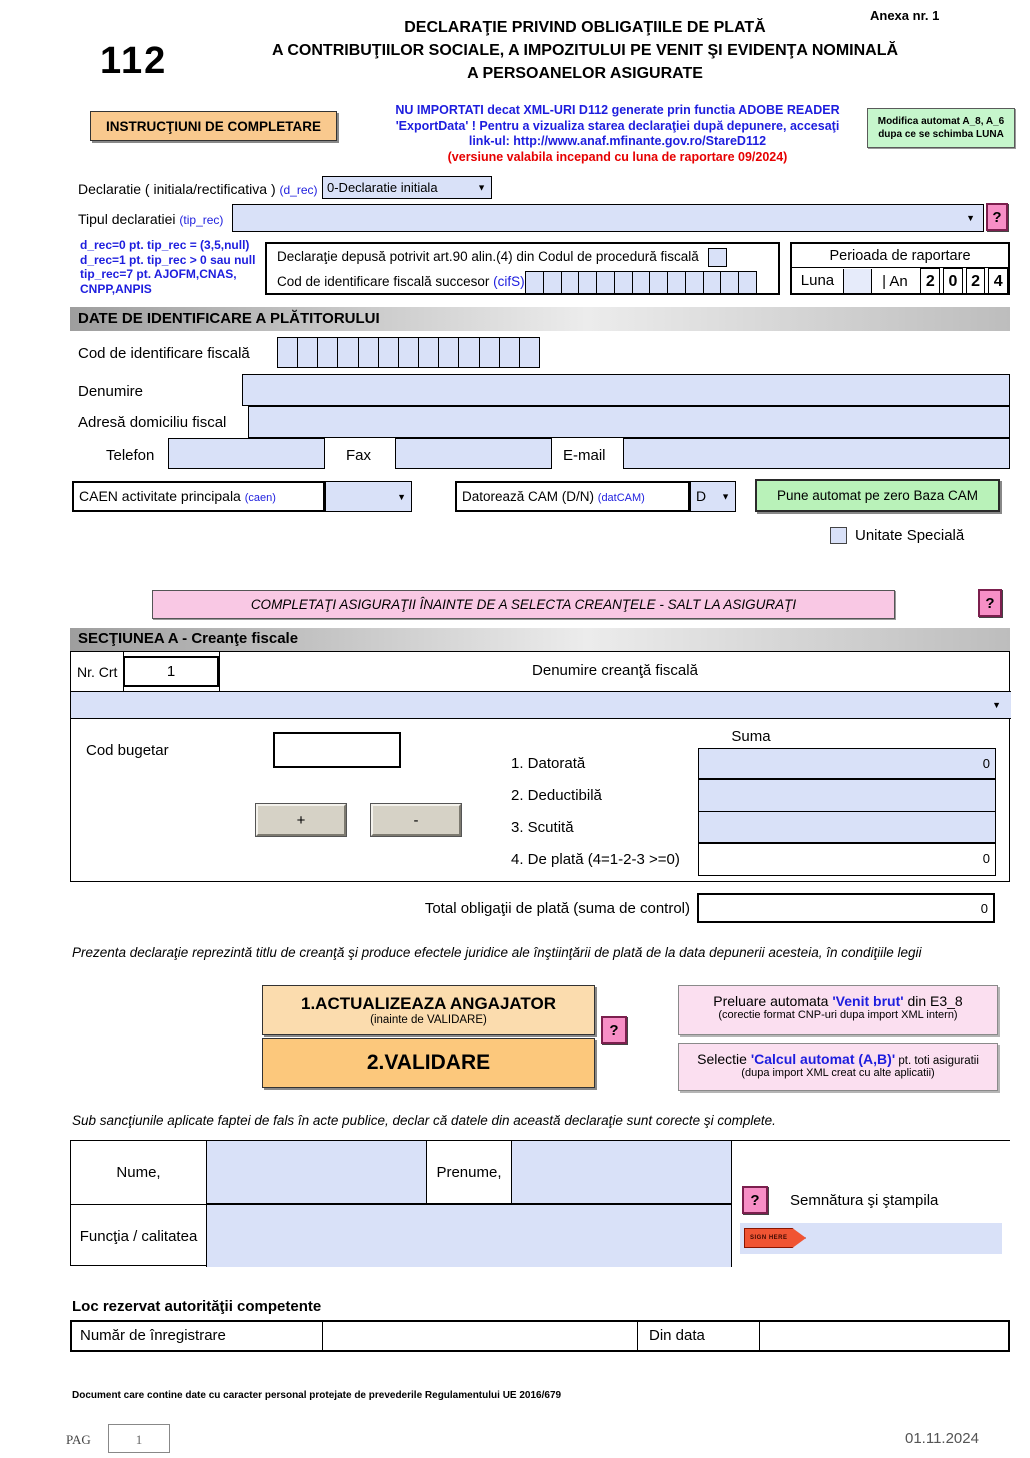 Image resolution: width=1030 pixels, height=1458 pixels. I want to click on reporting-period-box: Perioada de raportare Luna | An 2 0 2 4, so click(900, 268).